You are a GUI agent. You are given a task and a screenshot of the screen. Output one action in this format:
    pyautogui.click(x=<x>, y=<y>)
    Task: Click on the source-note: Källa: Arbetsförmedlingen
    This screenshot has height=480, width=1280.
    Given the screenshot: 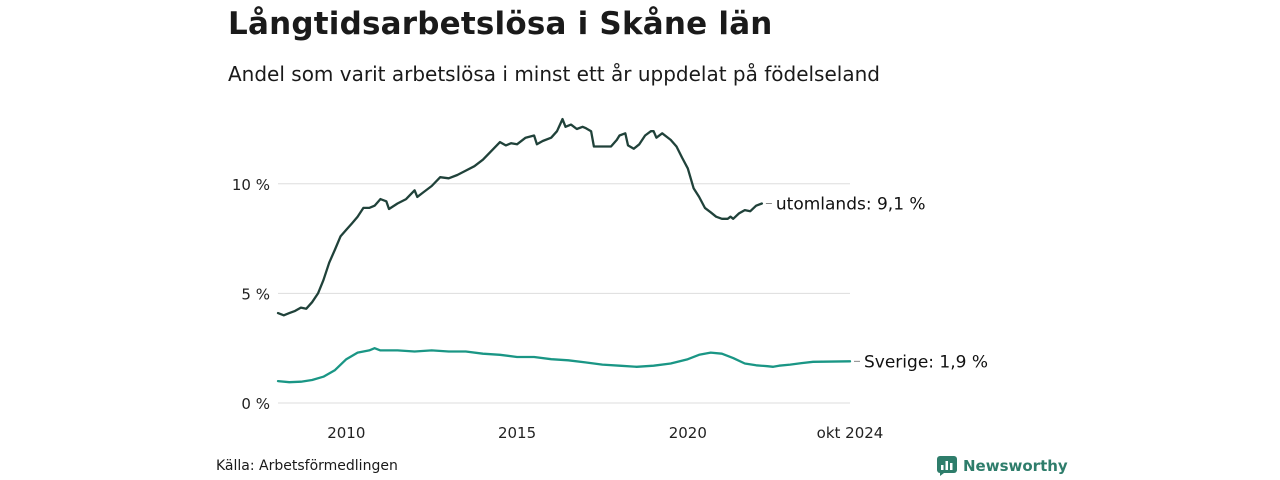 What is the action you would take?
    pyautogui.click(x=307, y=466)
    